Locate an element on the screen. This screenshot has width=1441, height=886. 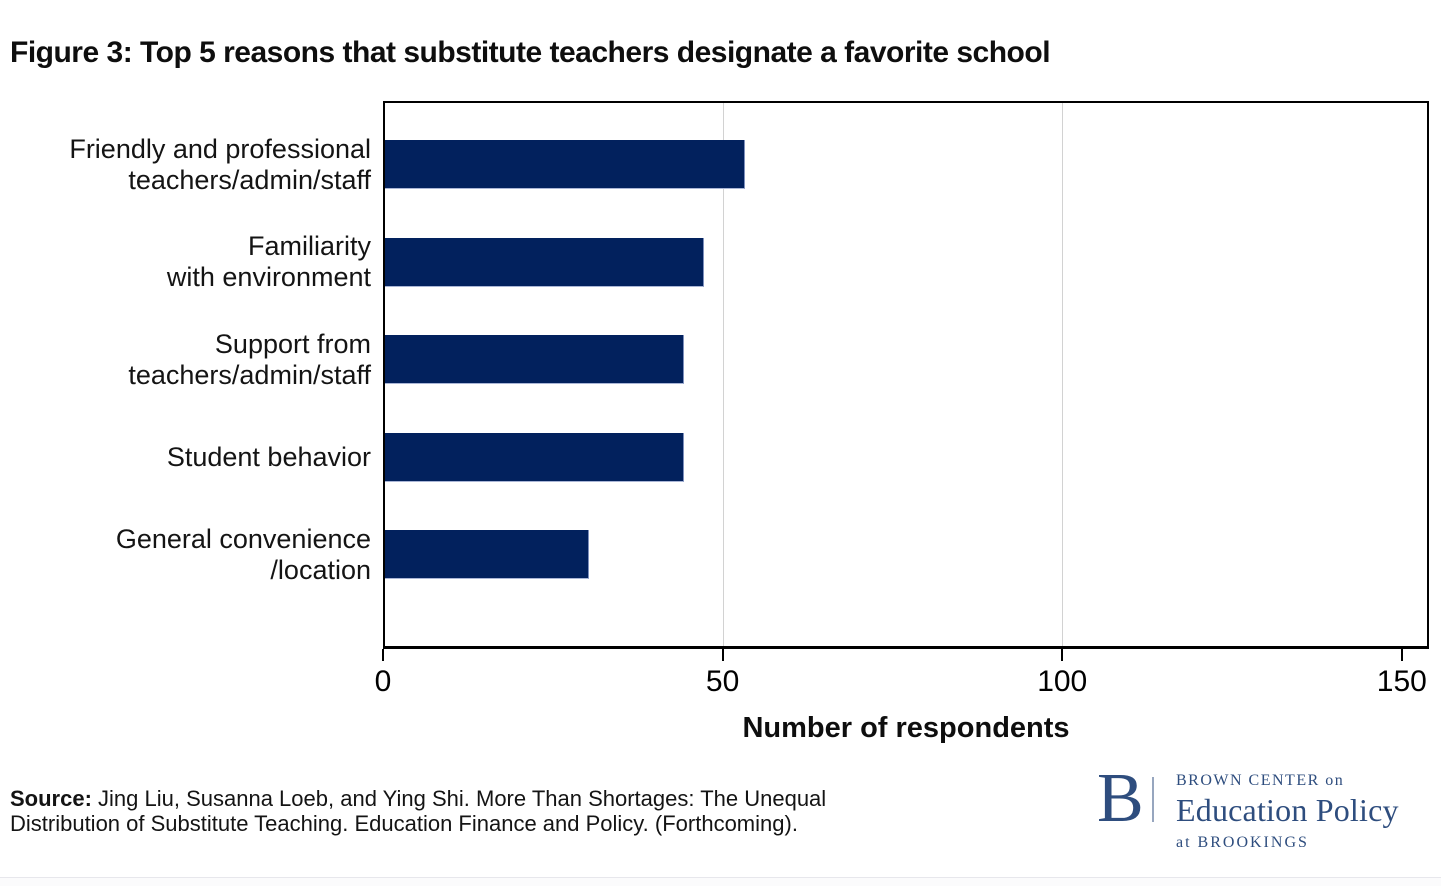
category-label: General convenience/location is located at coordinates (243, 555).